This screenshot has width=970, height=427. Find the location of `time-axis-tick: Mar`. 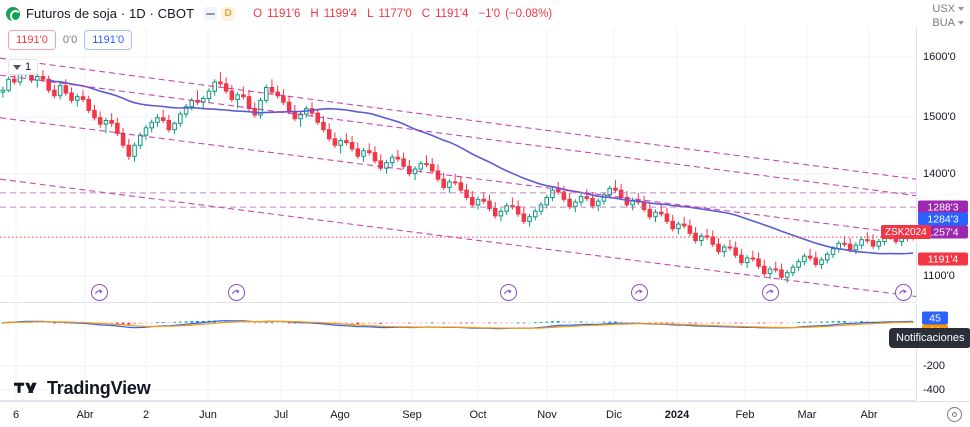

time-axis-tick: Mar is located at coordinates (807, 415).